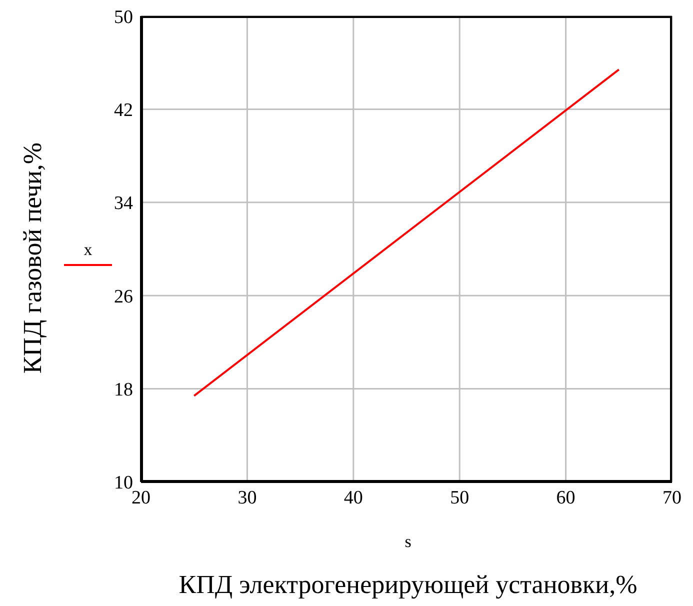 This screenshot has height=606, width=693. Describe the element at coordinates (408, 585) in the screenshot. I see `x-axis-title: КПД электрогенерирующей установки,%` at that location.